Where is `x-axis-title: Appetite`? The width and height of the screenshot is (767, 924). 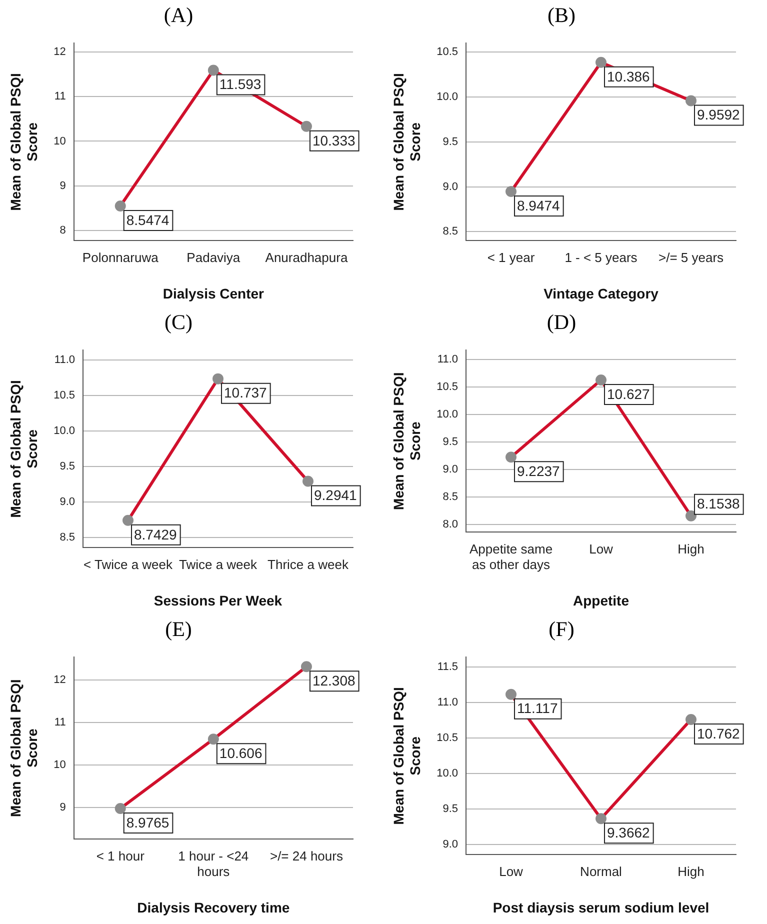 x-axis-title: Appetite is located at coordinates (601, 600).